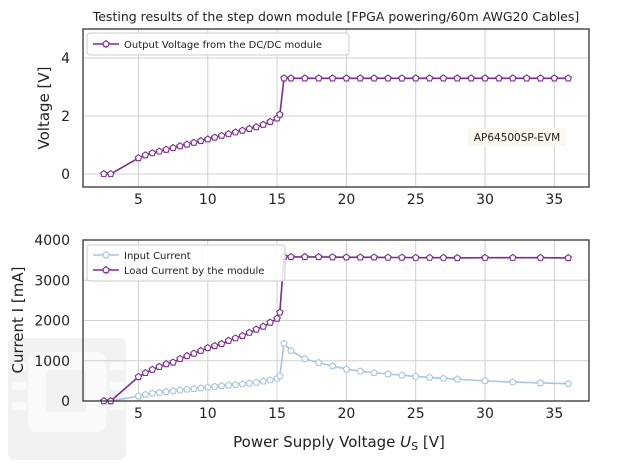  What do you see at coordinates (208, 200) in the screenshot?
I see `top-x-tick-label: 10` at bounding box center [208, 200].